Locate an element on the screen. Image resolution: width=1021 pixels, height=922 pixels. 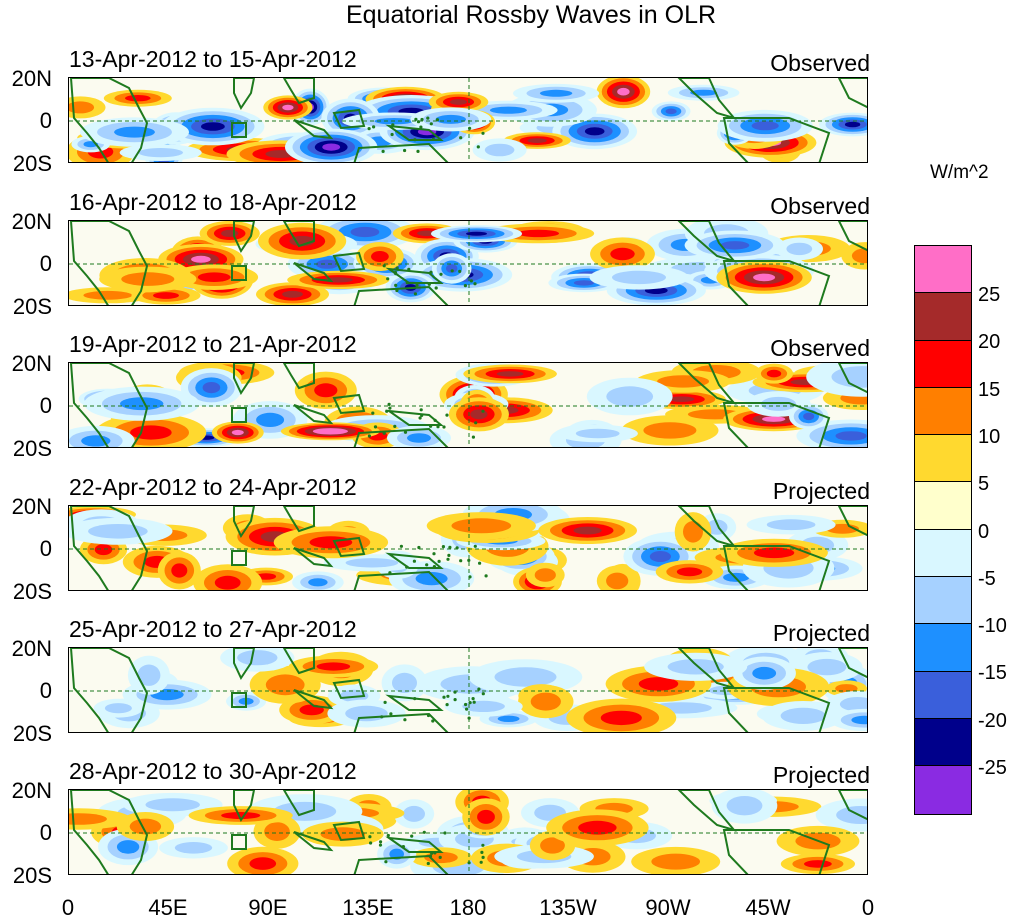
panel-date-range: 13-Apr-2012 to 15-Apr-2012 is located at coordinates (213, 59).